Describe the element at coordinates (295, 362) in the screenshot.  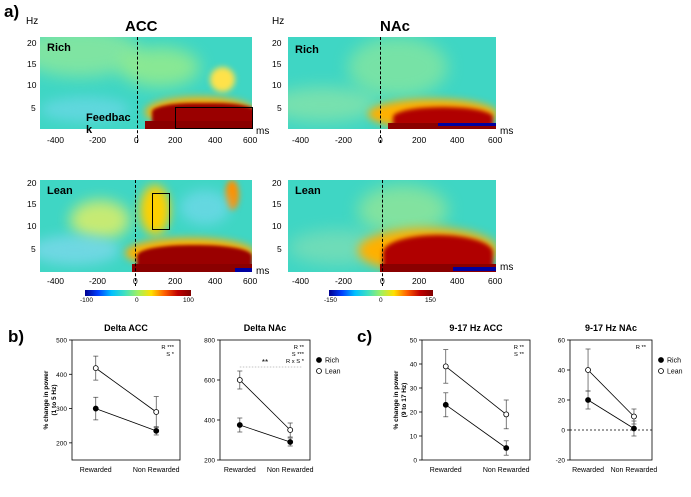
I see `stats-label: R x S *` at that location.